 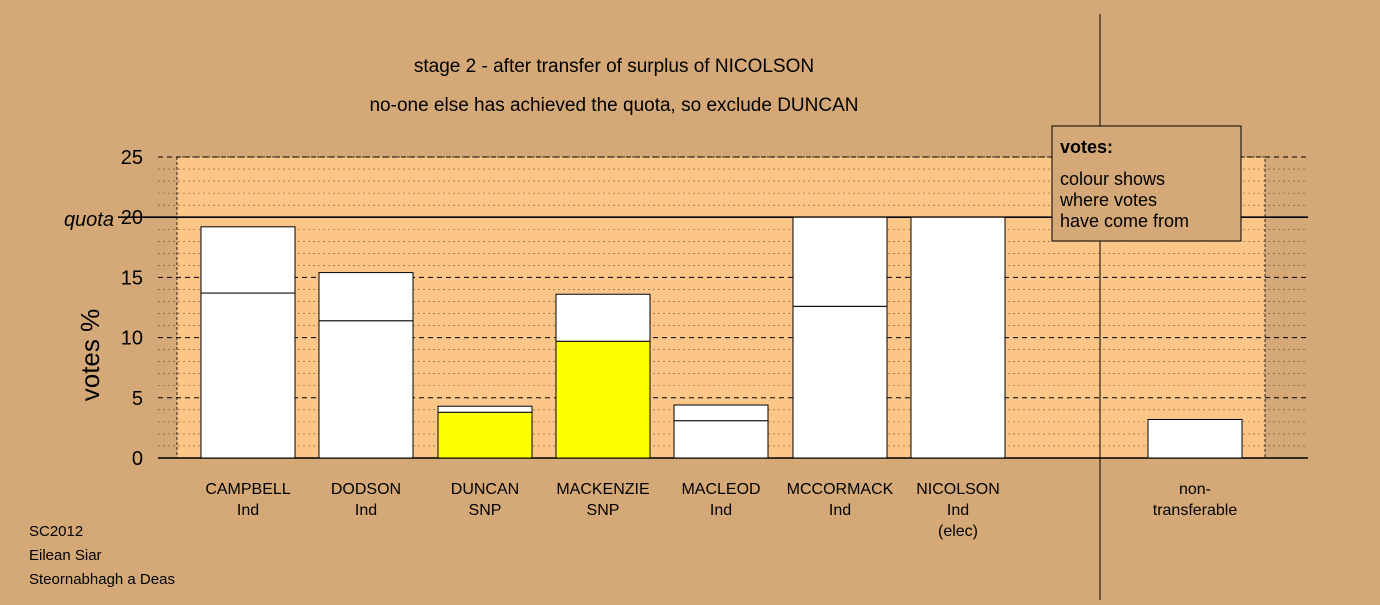 What do you see at coordinates (1086, 147) in the screenshot?
I see `legend-title: votes:` at bounding box center [1086, 147].